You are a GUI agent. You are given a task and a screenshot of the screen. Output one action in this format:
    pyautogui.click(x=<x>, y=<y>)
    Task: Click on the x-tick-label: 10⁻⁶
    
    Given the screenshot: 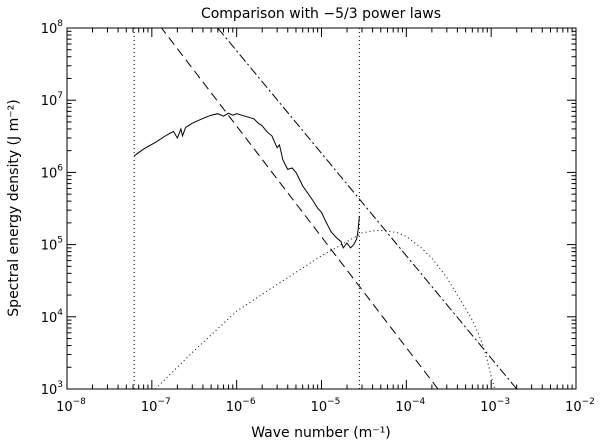 What is the action you would take?
    pyautogui.click(x=241, y=406)
    